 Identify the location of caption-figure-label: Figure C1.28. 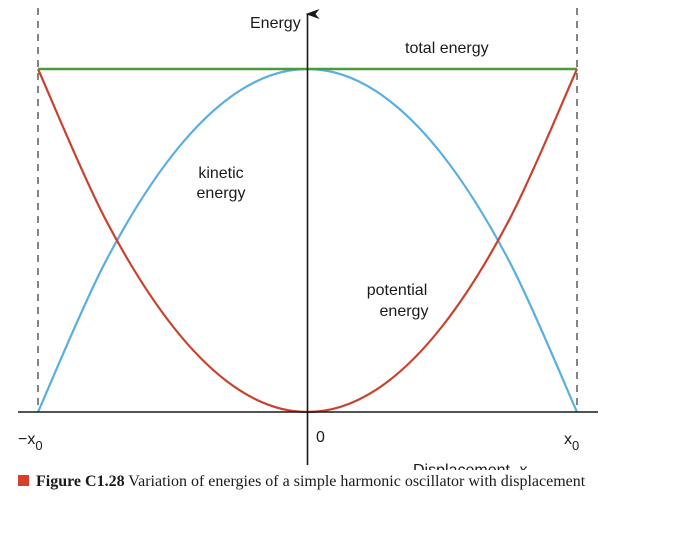
(80, 481).